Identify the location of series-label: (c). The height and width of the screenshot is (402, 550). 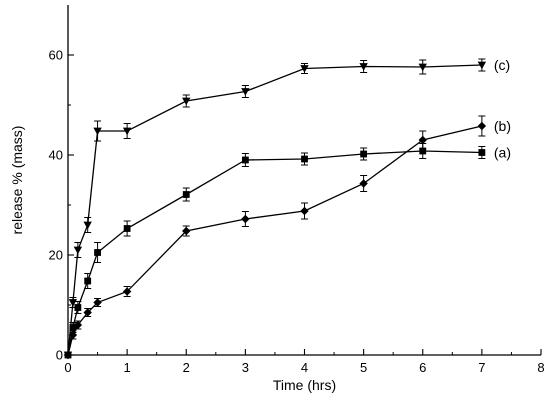
(502, 65).